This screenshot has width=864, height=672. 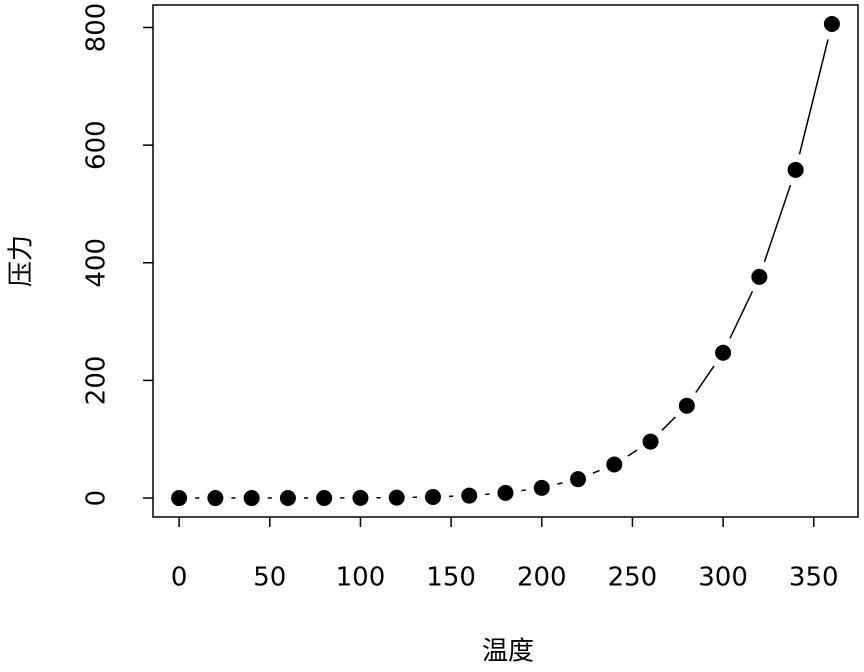 What do you see at coordinates (97, 145) in the screenshot?
I see `y-tick-label: 600` at bounding box center [97, 145].